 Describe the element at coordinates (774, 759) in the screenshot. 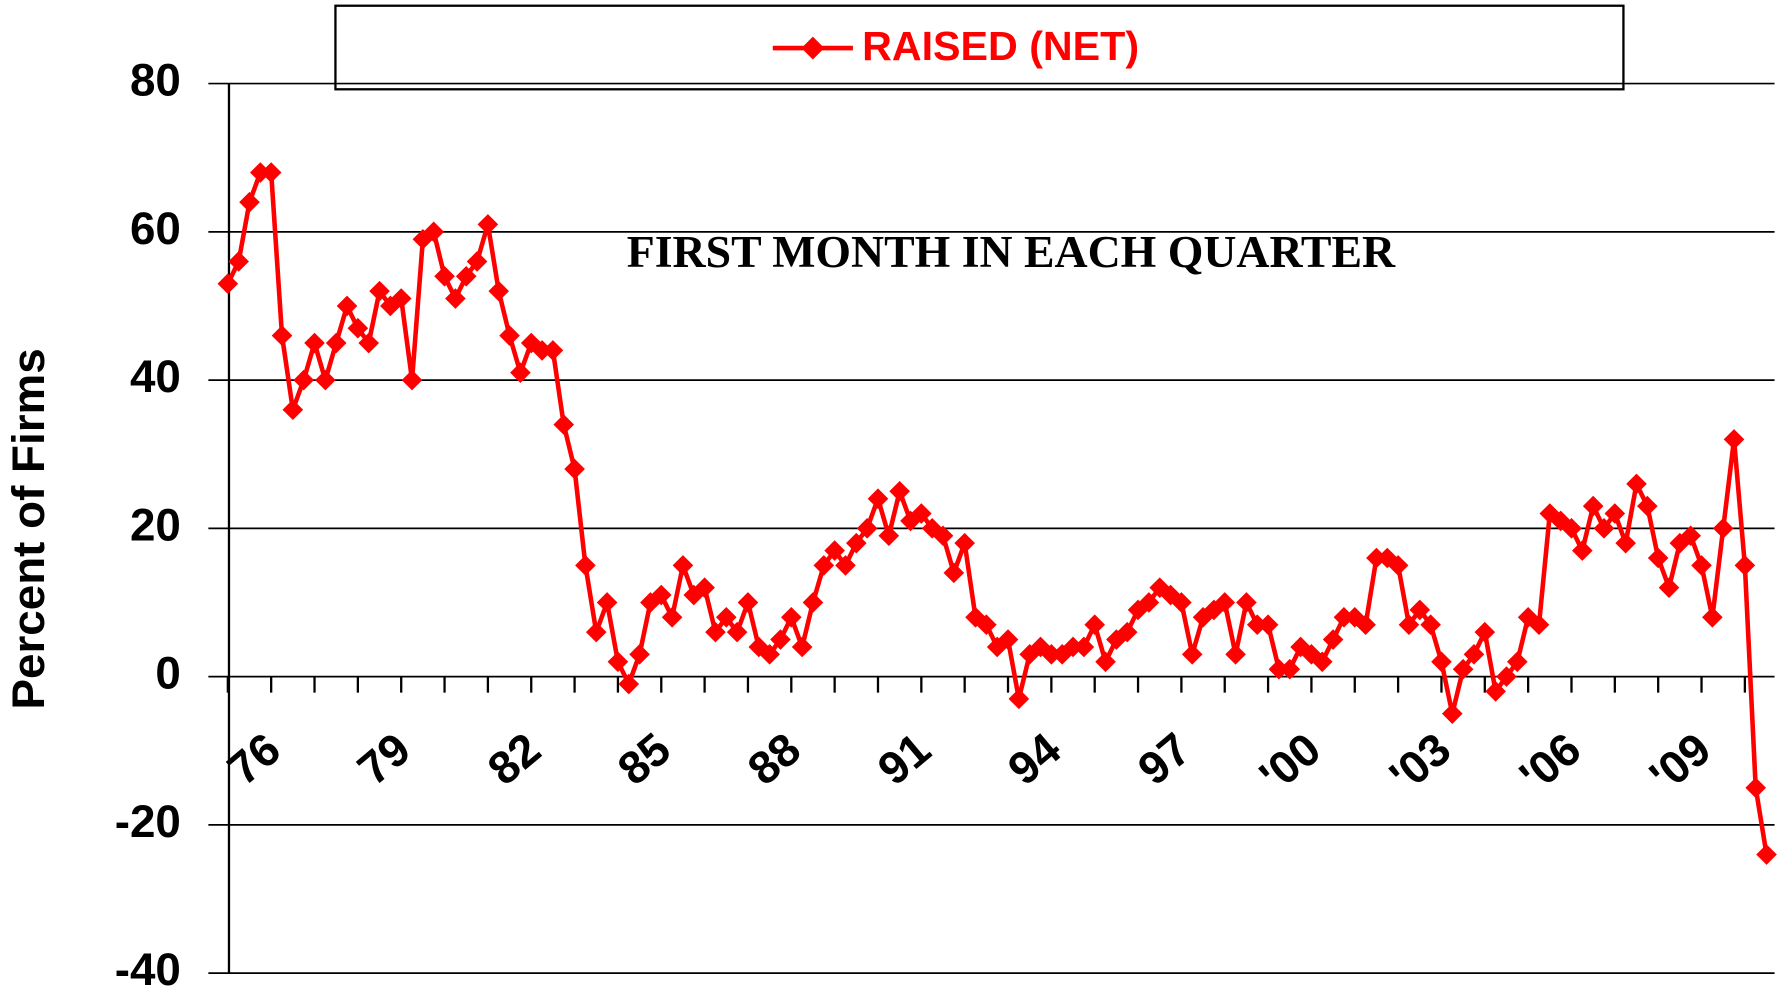

I see `x-tick-label: 88` at that location.